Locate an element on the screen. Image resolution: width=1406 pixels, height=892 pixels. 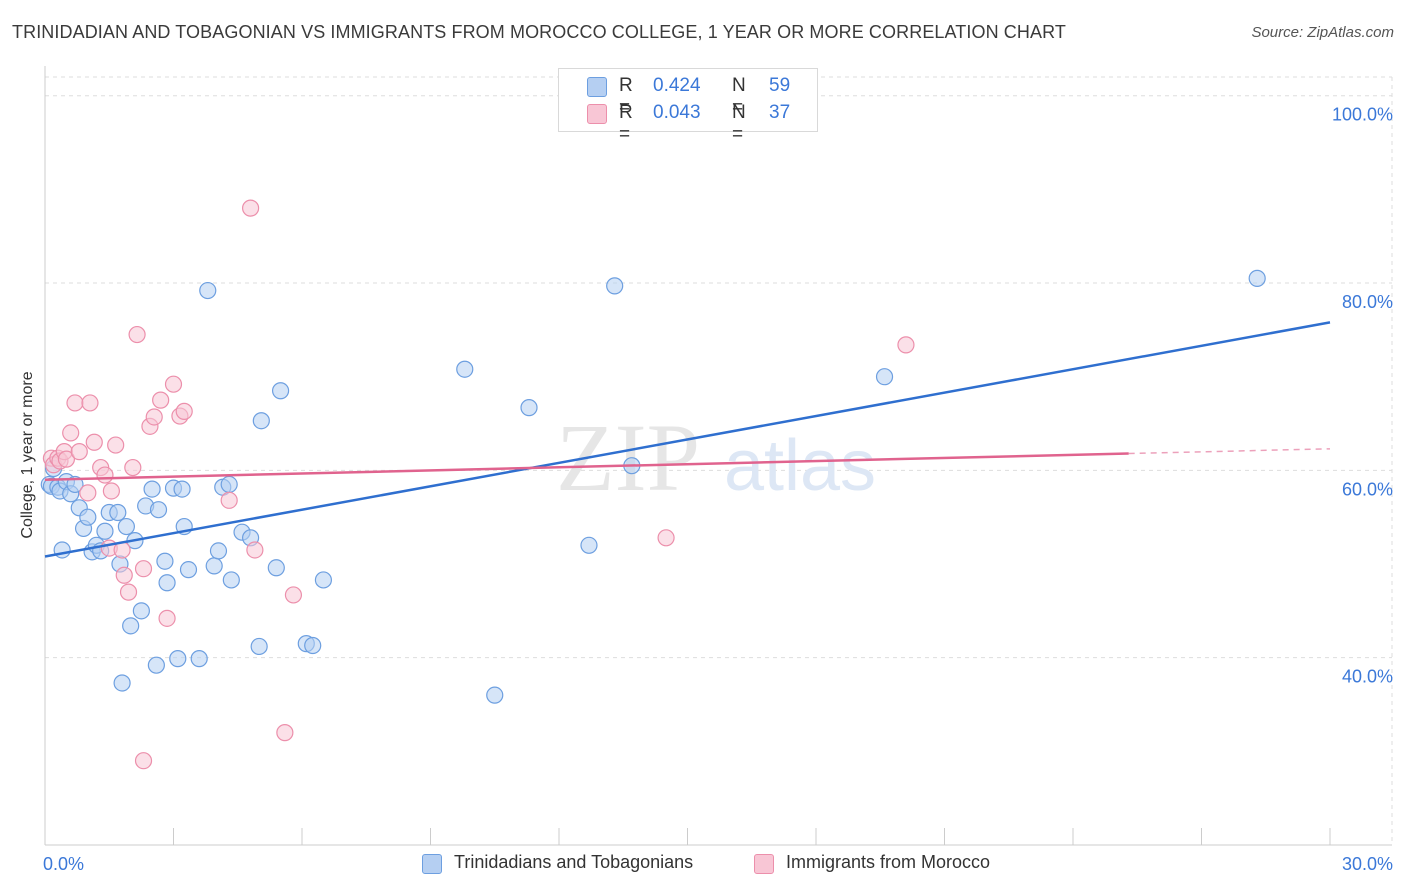
legend-swatch-pink is located at coordinates (597, 114).